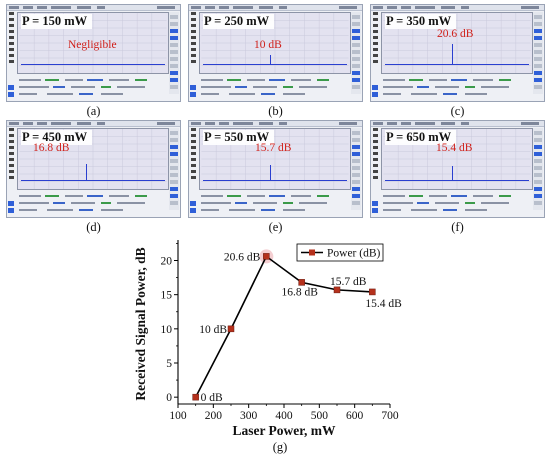 The image size is (550, 457). I want to click on data-label: 0 dB, so click(212, 398).